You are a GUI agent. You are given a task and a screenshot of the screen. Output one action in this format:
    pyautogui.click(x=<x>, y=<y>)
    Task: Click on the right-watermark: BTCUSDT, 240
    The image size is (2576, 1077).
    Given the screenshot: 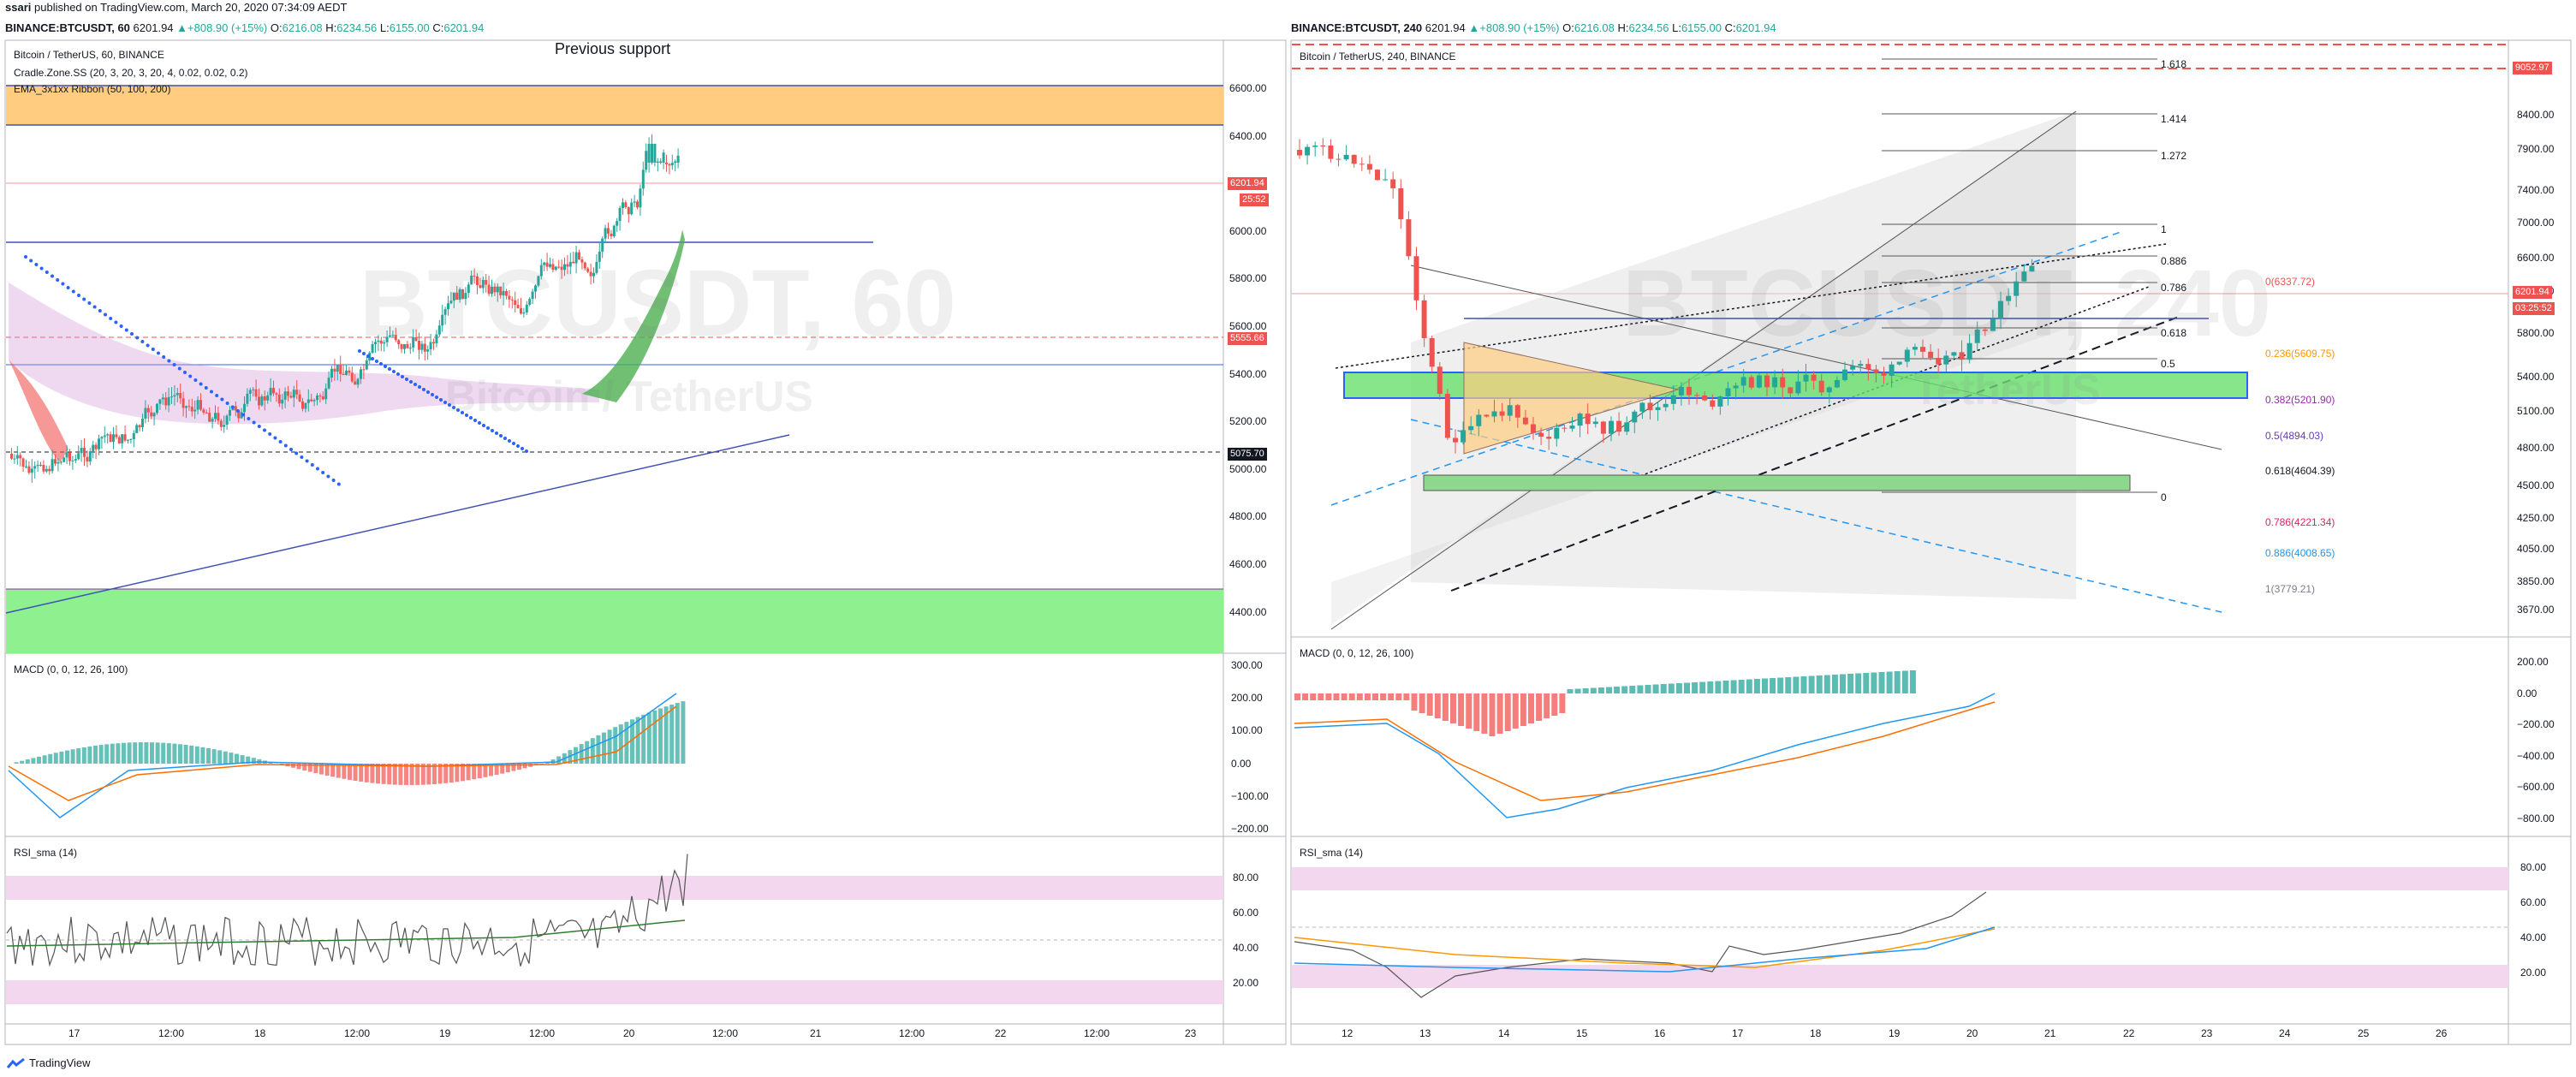 What is the action you would take?
    pyautogui.click(x=1946, y=303)
    